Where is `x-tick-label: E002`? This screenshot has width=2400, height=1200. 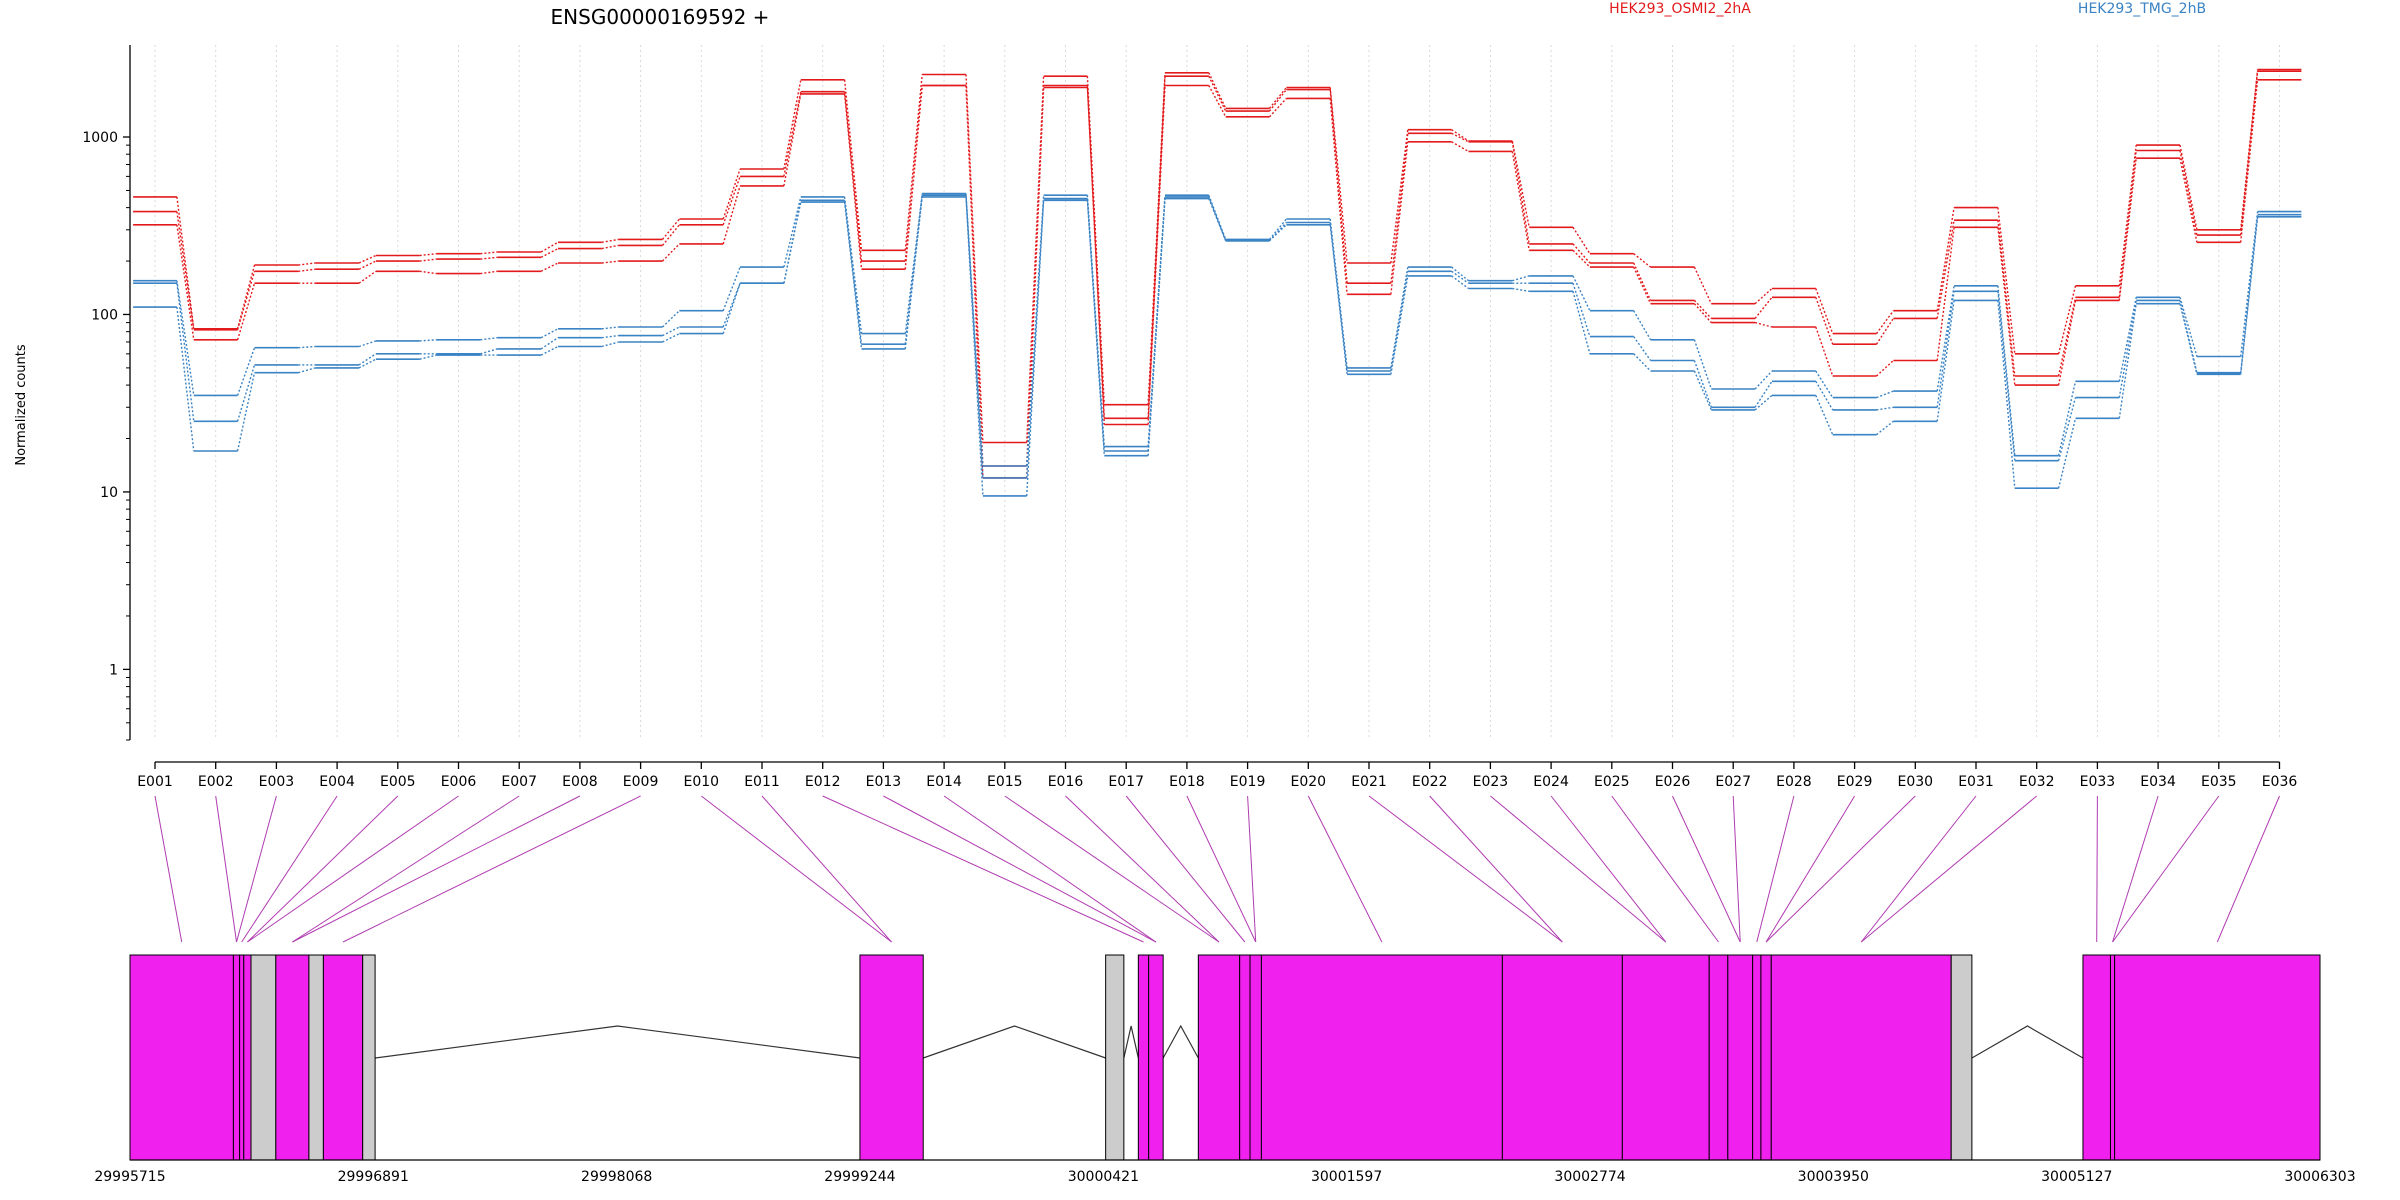 x-tick-label: E002 is located at coordinates (216, 782).